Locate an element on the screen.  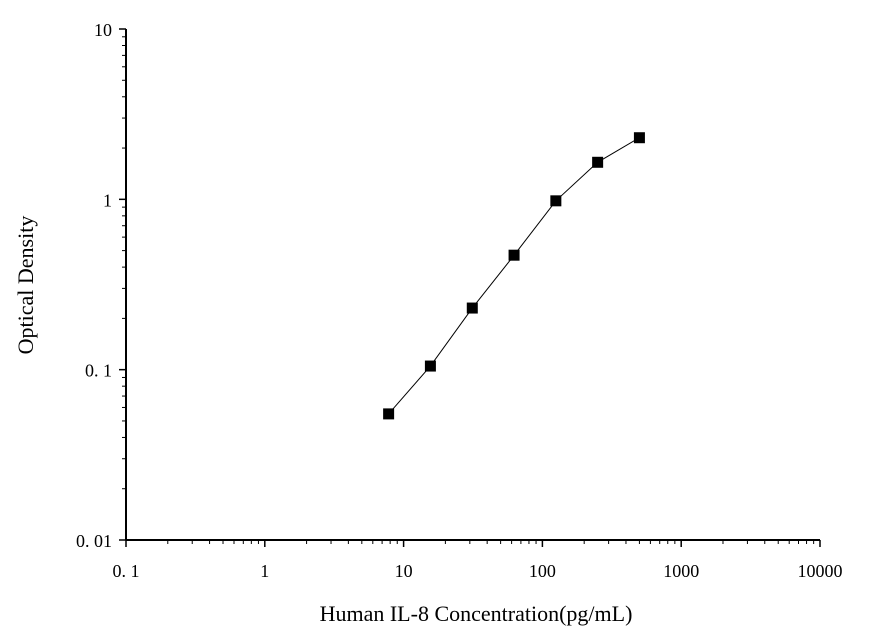
series-line is located at coordinates (514, 276).